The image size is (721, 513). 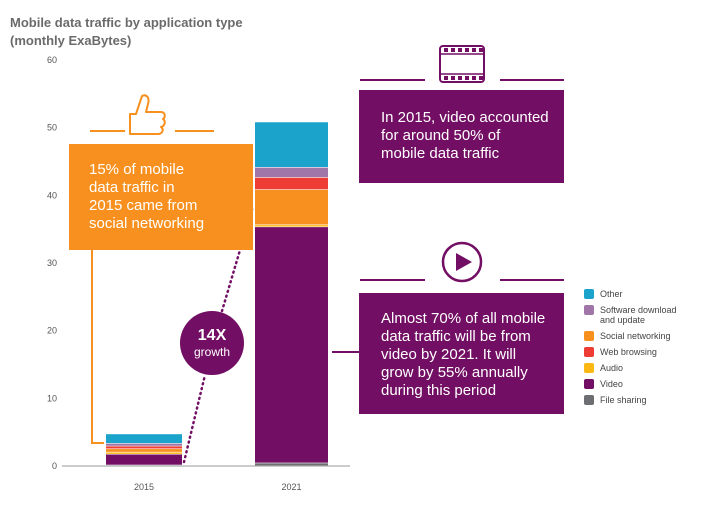 What do you see at coordinates (147, 223) in the screenshot?
I see `callout-social-line: social networking` at bounding box center [147, 223].